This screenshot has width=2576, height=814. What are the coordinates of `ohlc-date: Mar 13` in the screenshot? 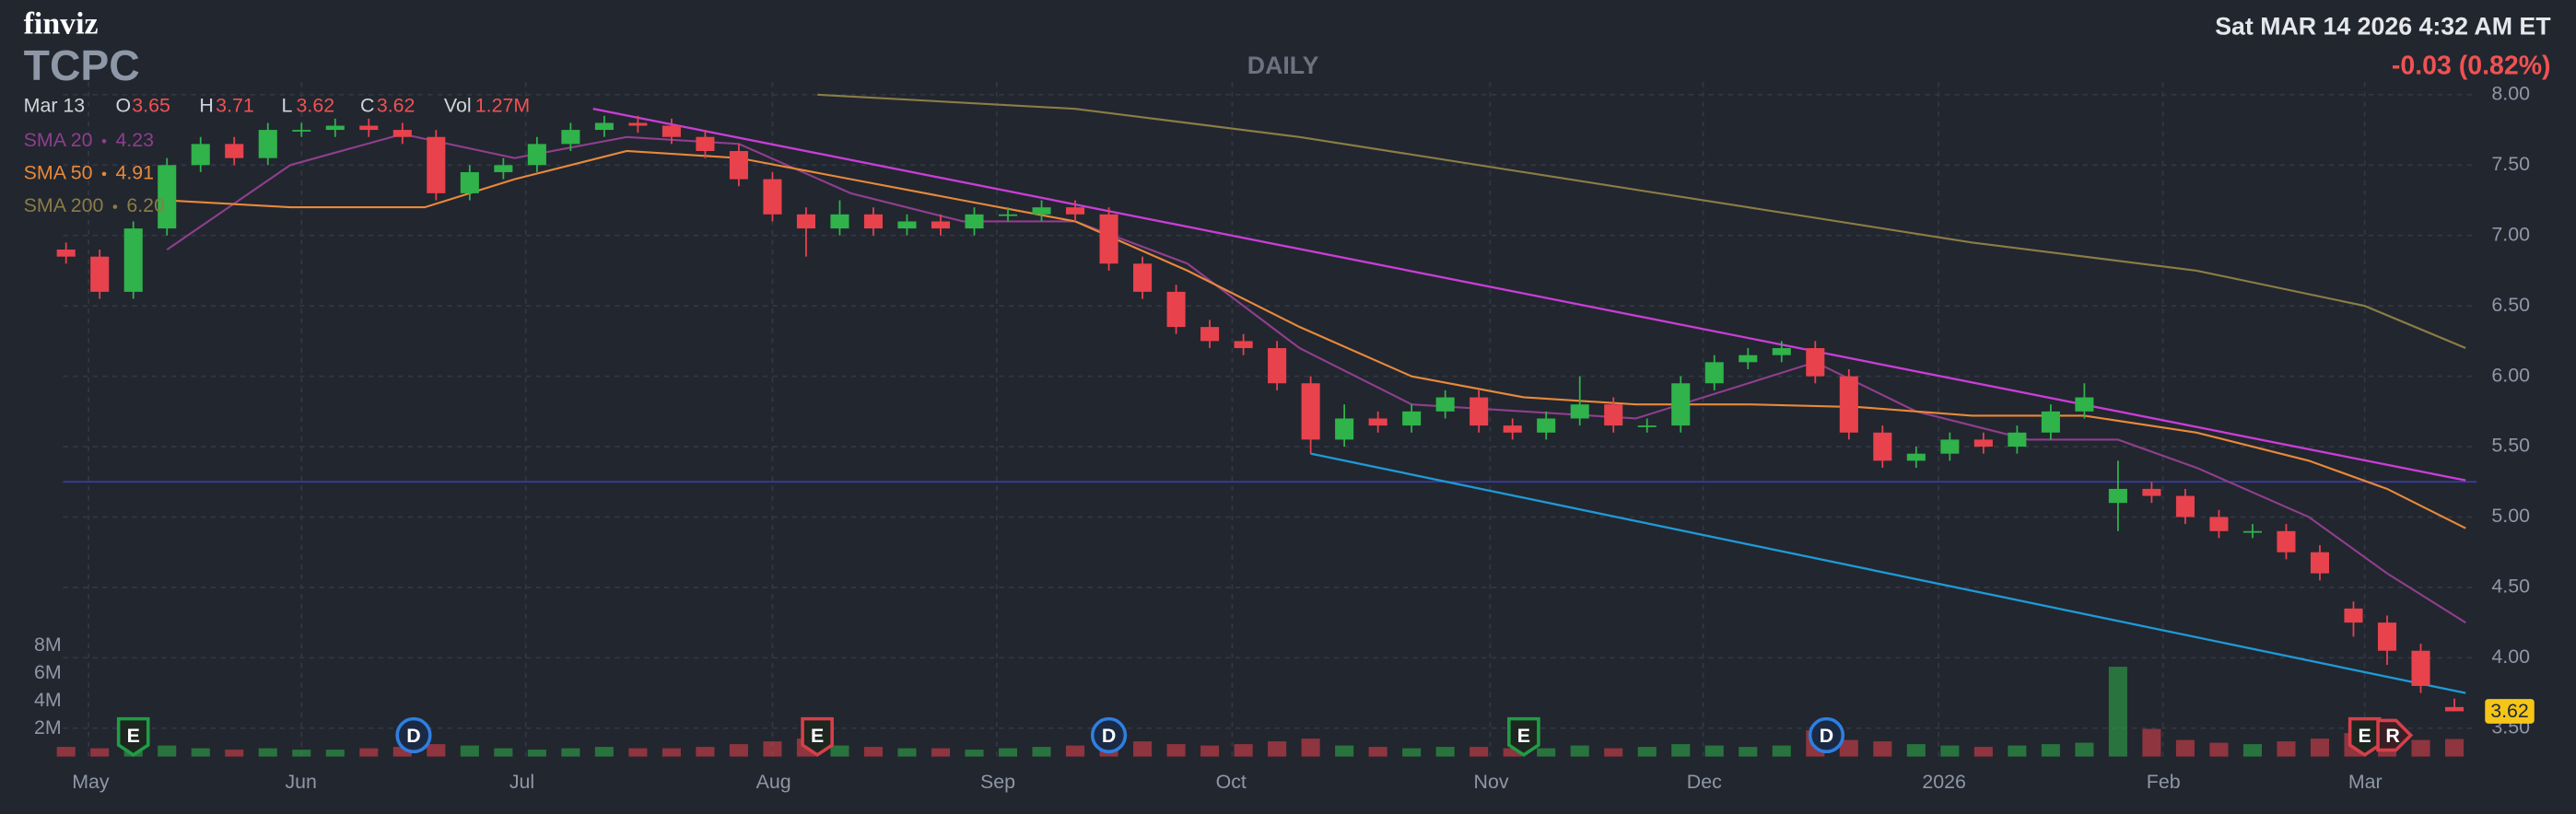 It's located at (55, 105).